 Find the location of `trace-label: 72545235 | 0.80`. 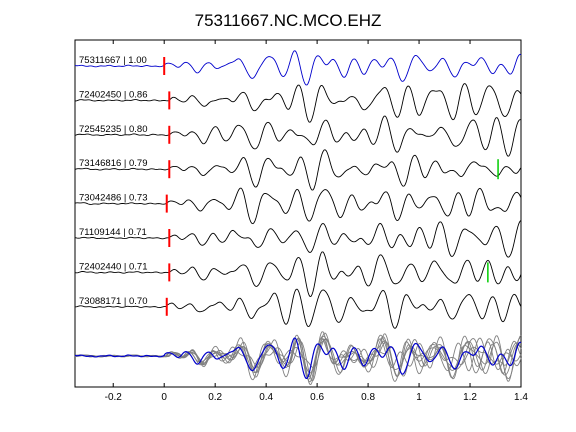

trace-label: 72545235 | 0.80 is located at coordinates (113, 129).